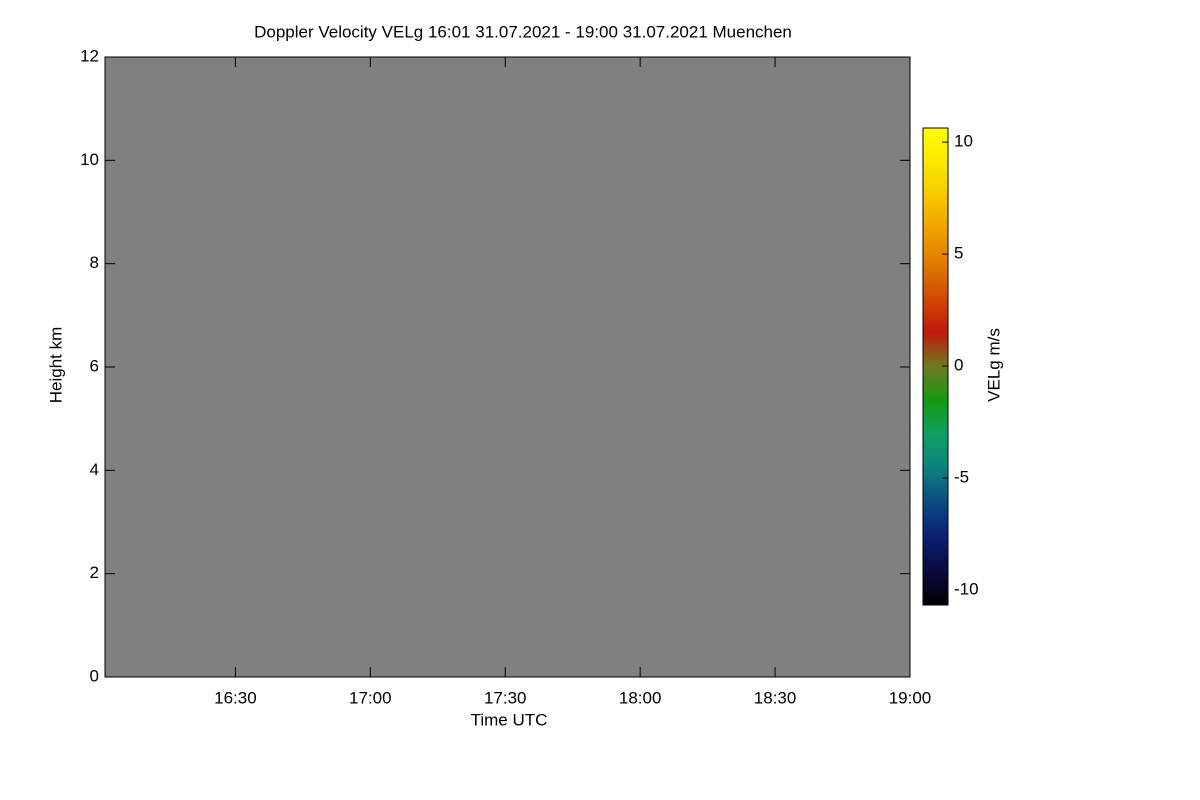 The image size is (1200, 800). Describe the element at coordinates (370, 697) in the screenshot. I see `x-tick-label: 17:00` at that location.